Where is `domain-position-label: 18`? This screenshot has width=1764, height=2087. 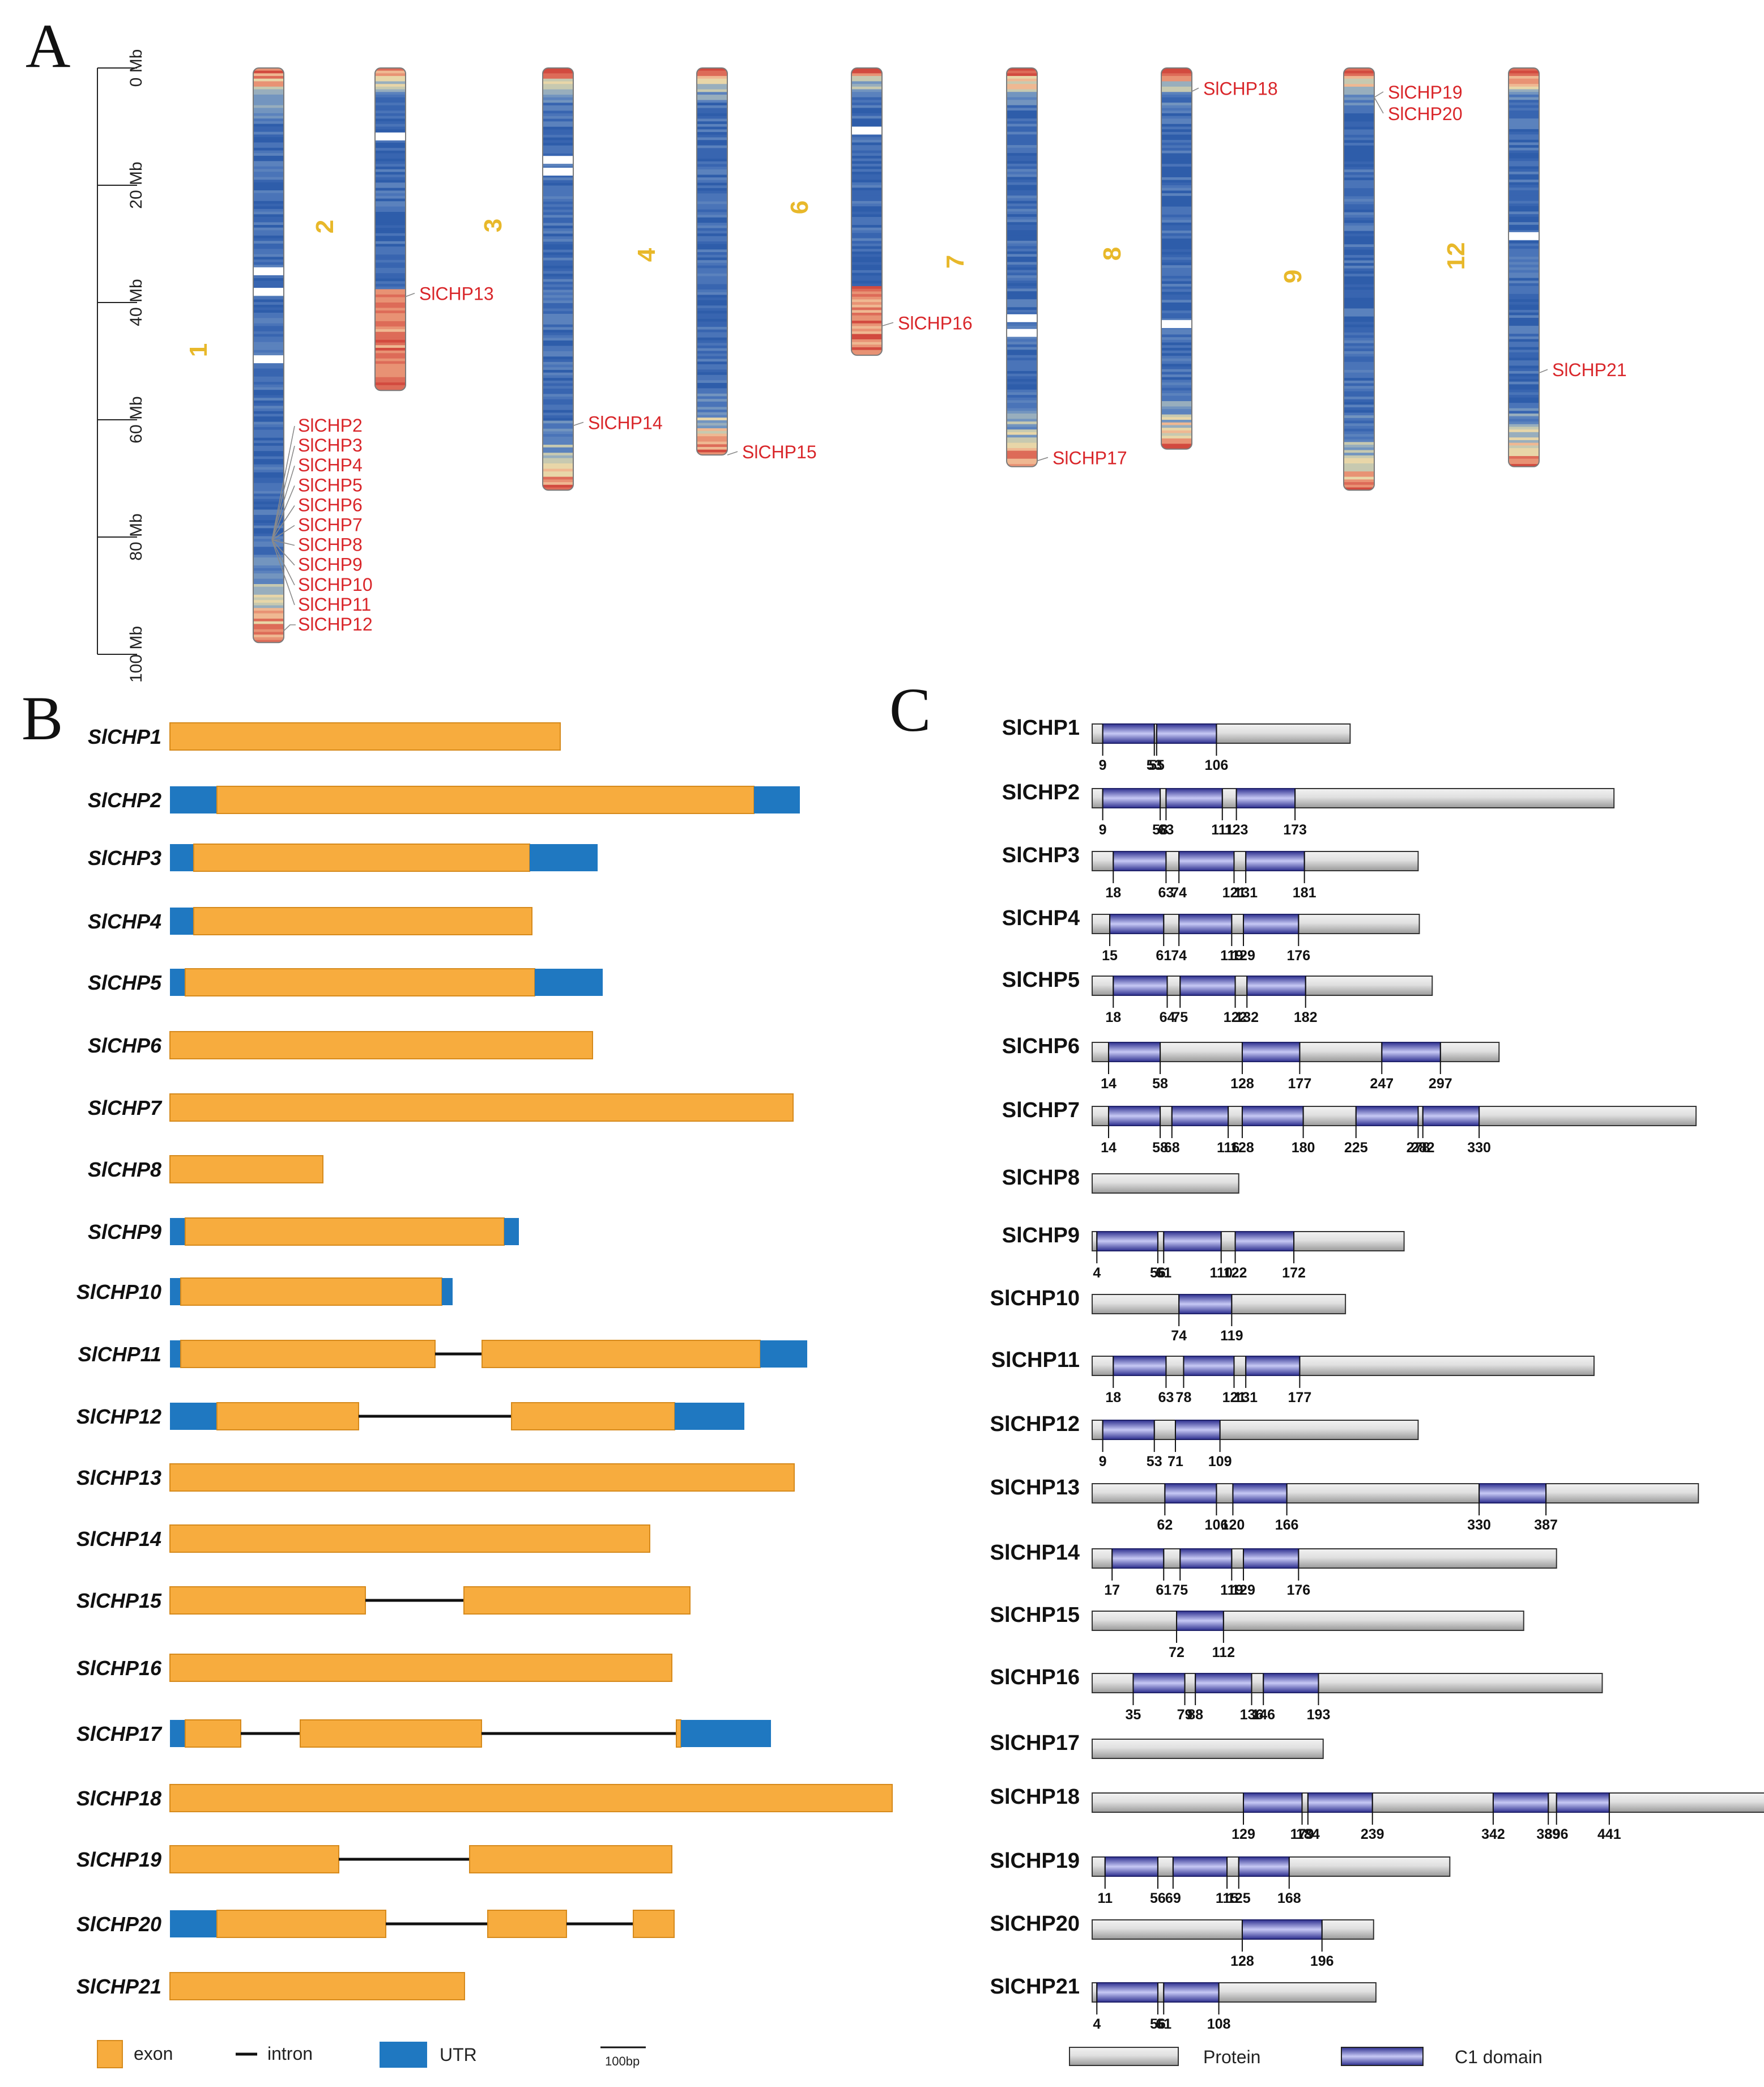 domain-position-label: 18 is located at coordinates (1113, 1018).